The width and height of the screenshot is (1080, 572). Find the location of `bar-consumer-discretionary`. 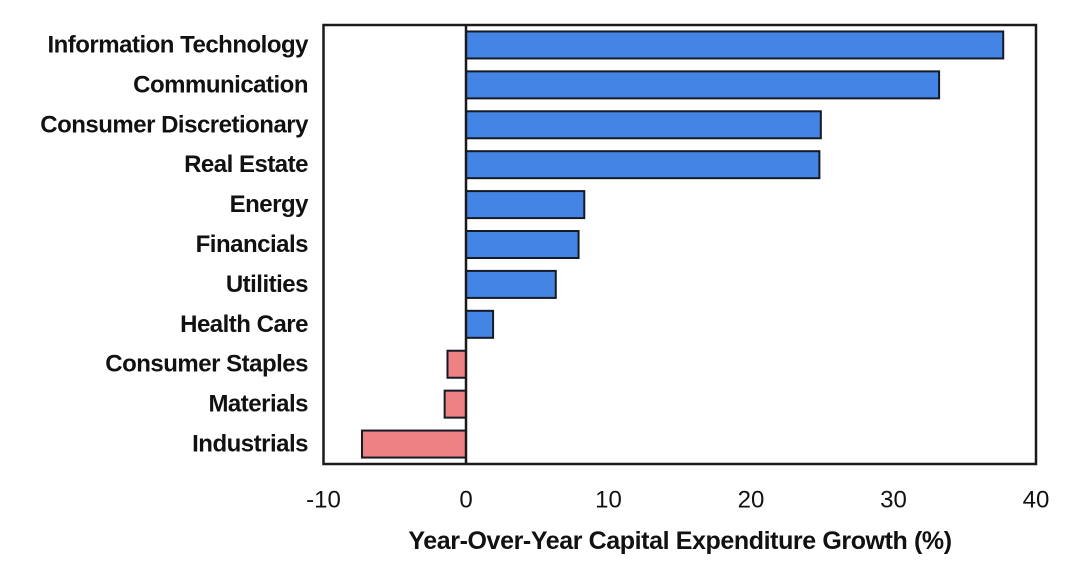

bar-consumer-discretionary is located at coordinates (643, 125).